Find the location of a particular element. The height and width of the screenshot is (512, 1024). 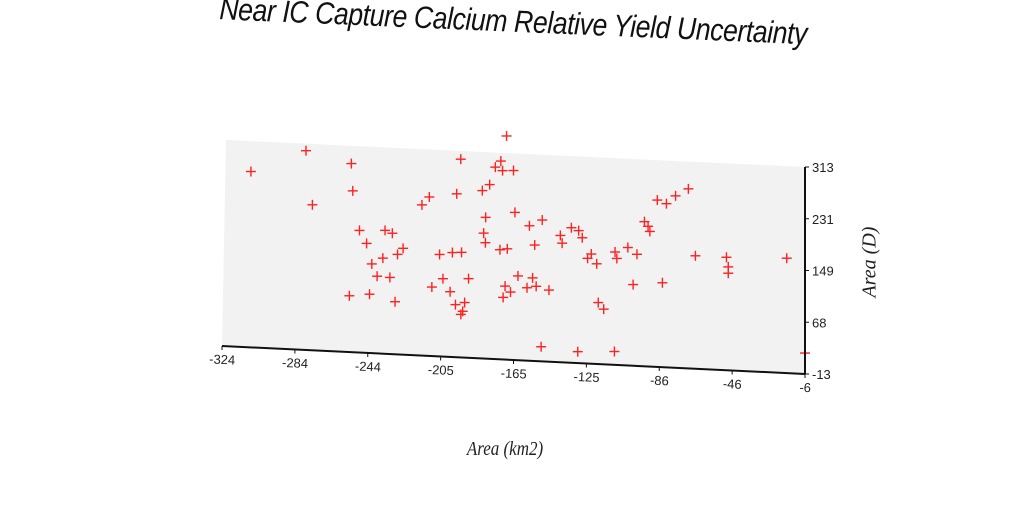

x-tick-label: -165 is located at coordinates (513, 373).